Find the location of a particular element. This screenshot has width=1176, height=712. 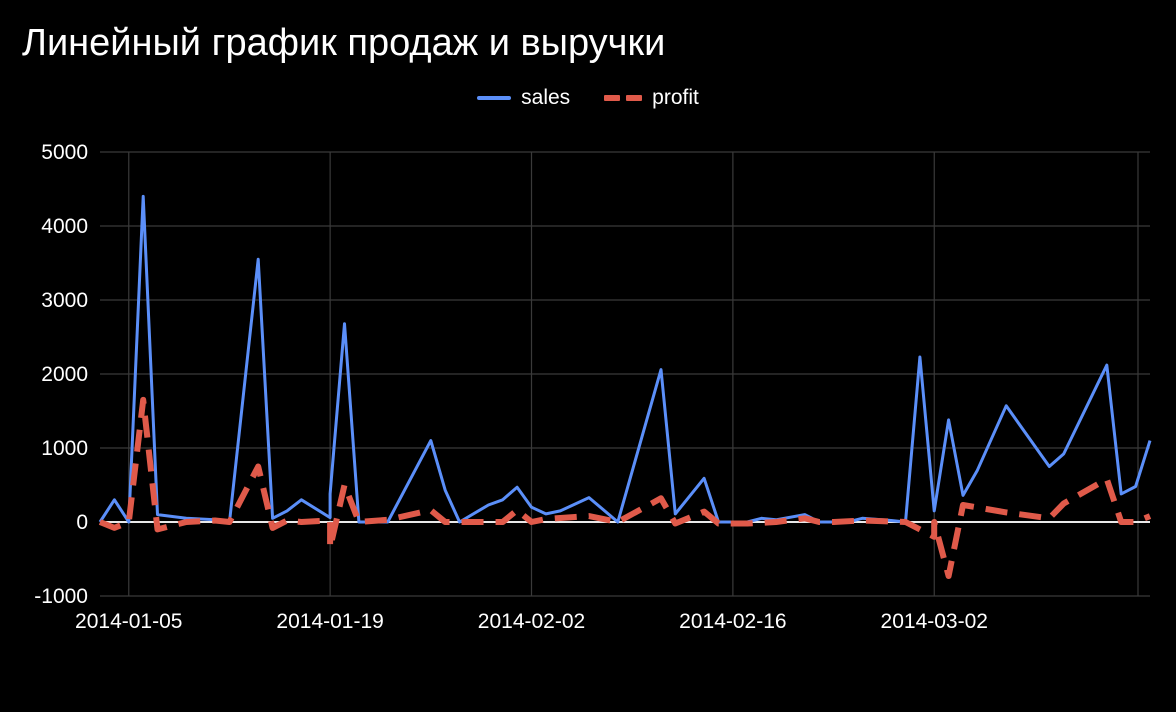

x-tick-label: 2014-01-05 is located at coordinates (128, 621).